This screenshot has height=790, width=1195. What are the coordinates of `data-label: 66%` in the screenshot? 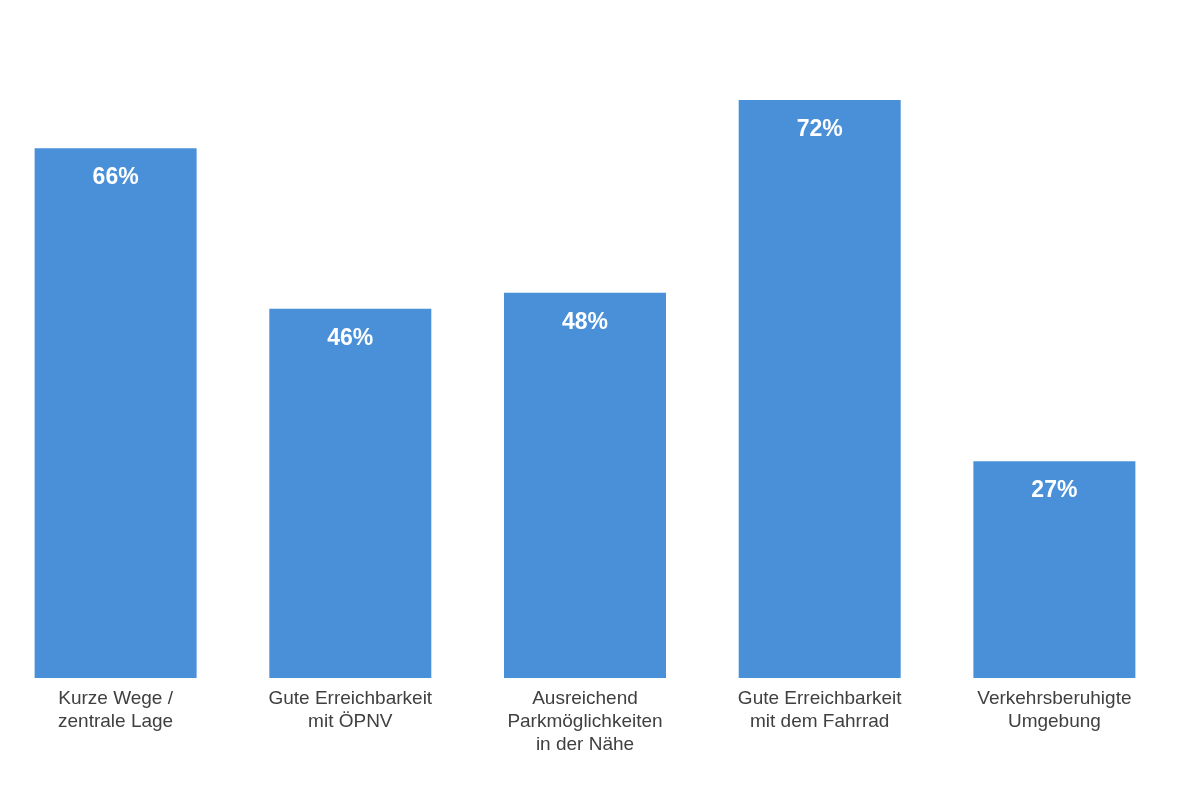 It's located at (115, 176).